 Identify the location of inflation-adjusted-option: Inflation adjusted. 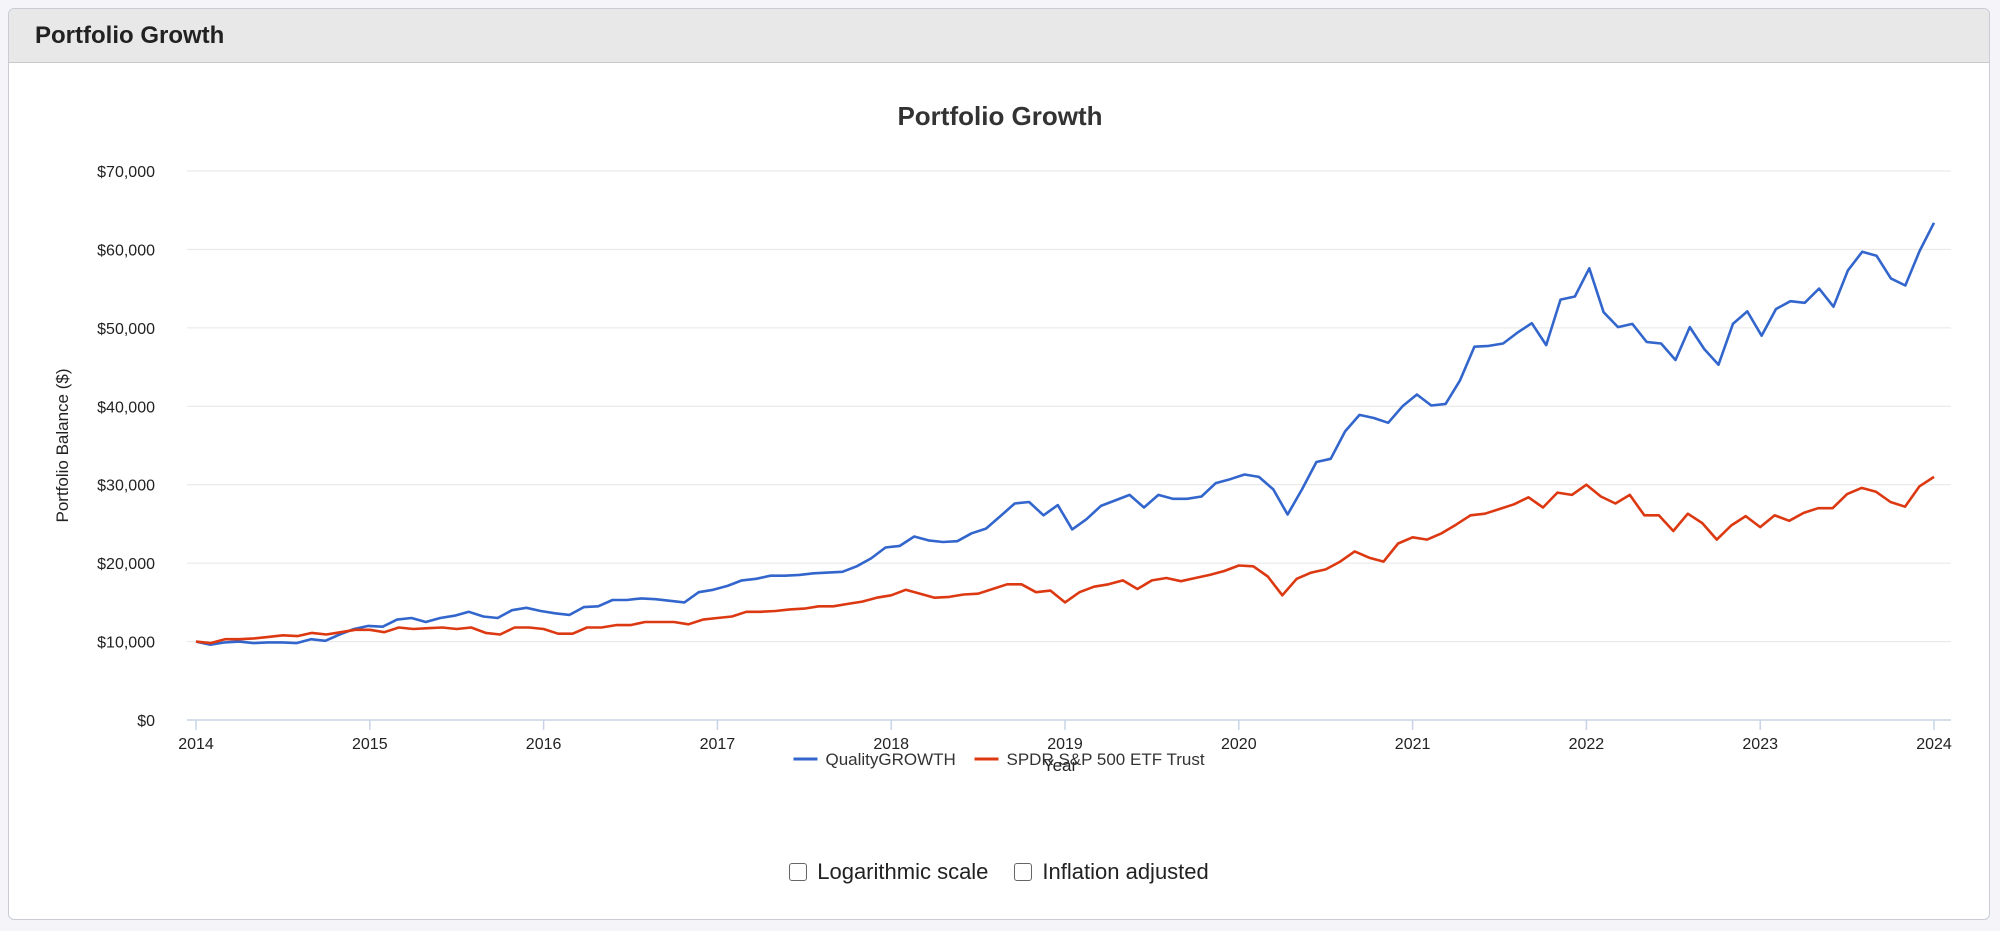
(1111, 872).